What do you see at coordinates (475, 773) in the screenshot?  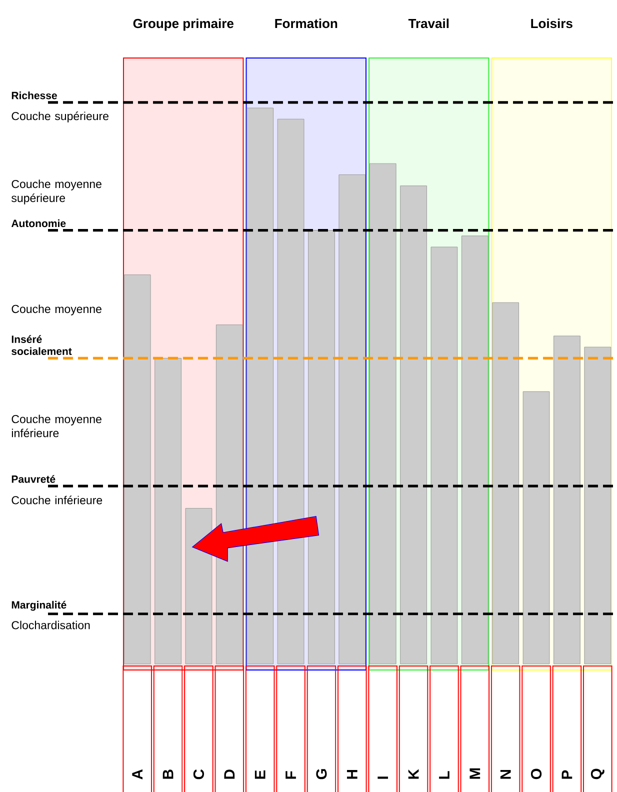 I see `x-tick-label: M` at bounding box center [475, 773].